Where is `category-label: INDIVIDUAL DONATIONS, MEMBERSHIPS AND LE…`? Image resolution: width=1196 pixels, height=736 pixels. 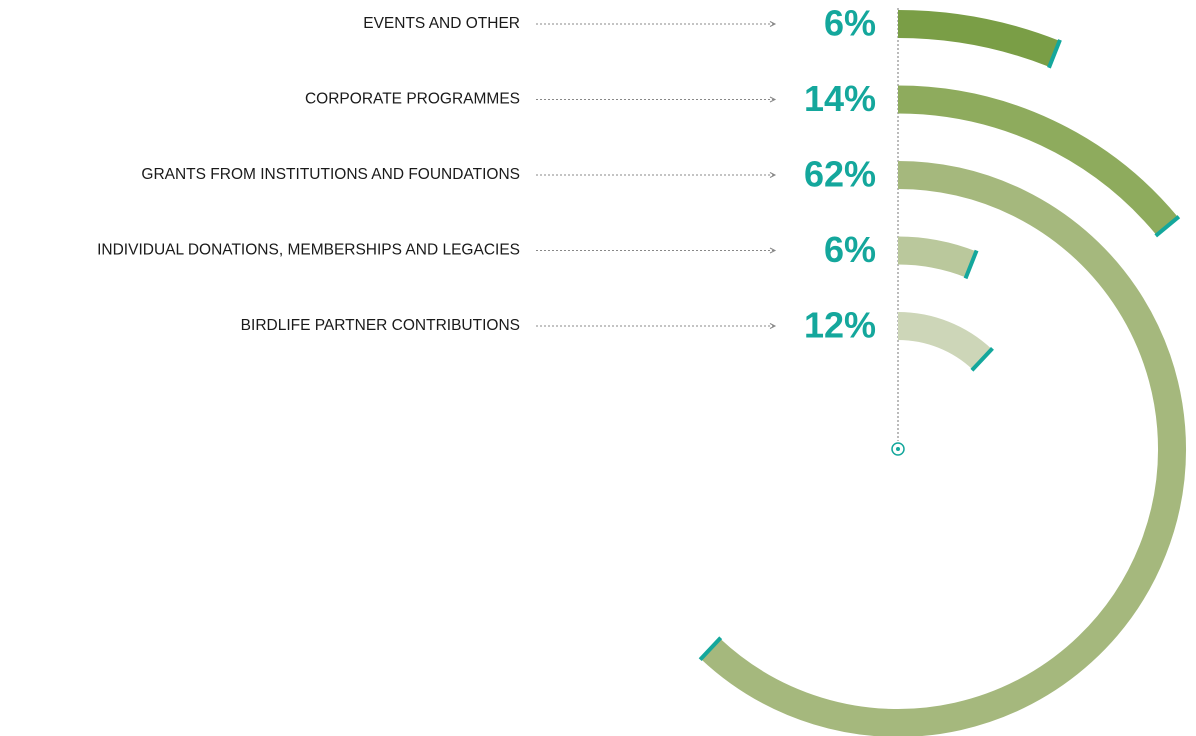 category-label: INDIVIDUAL DONATIONS, MEMBERSHIPS AND LE… is located at coordinates (308, 250).